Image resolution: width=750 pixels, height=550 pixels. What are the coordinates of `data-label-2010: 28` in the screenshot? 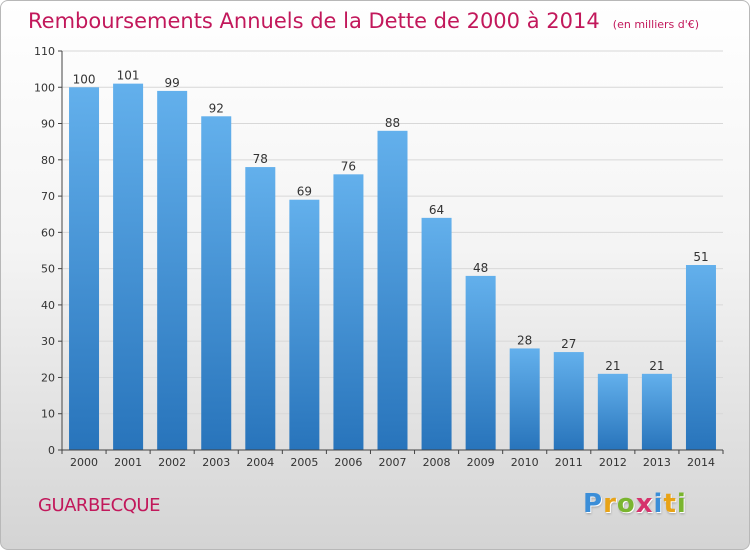 It's located at (524, 340).